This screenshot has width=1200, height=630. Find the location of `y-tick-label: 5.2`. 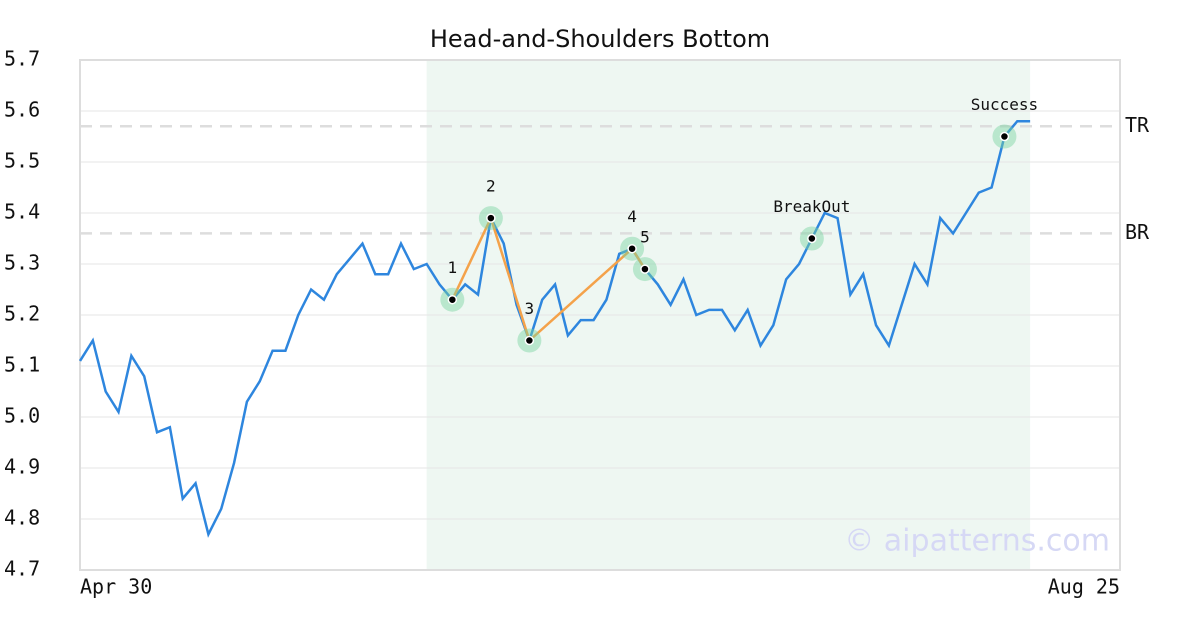

y-tick-label: 5.2 is located at coordinates (22, 314).